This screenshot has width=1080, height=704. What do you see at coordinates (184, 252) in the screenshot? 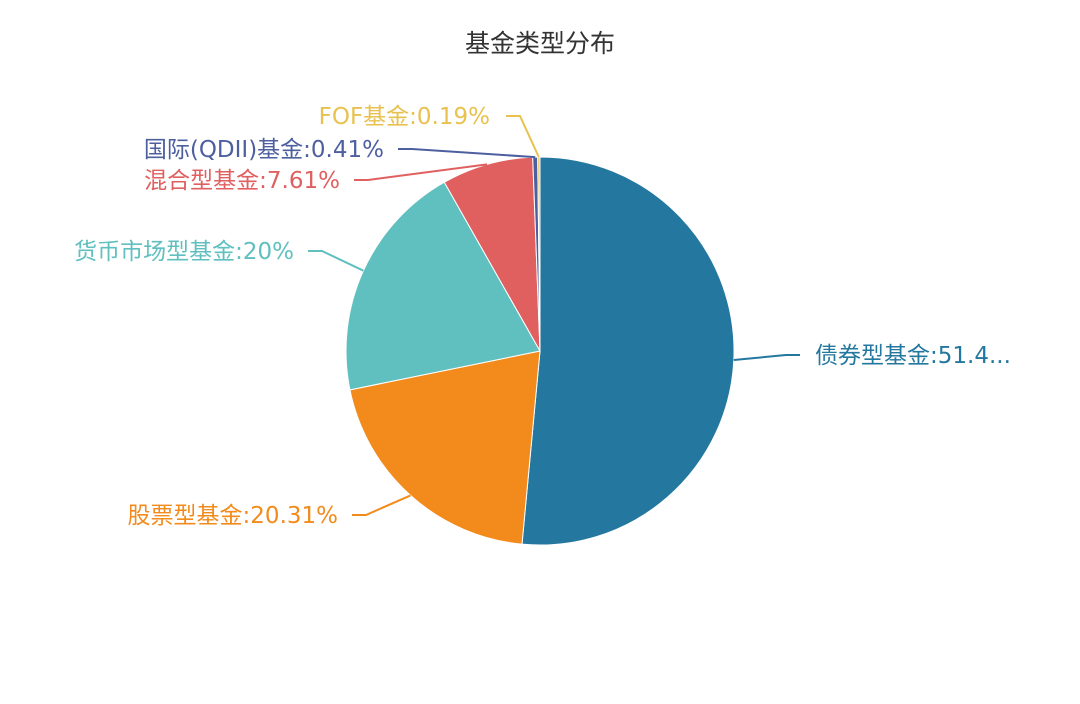
I see `slice-label: 货币市场型基金:20%` at bounding box center [184, 252].